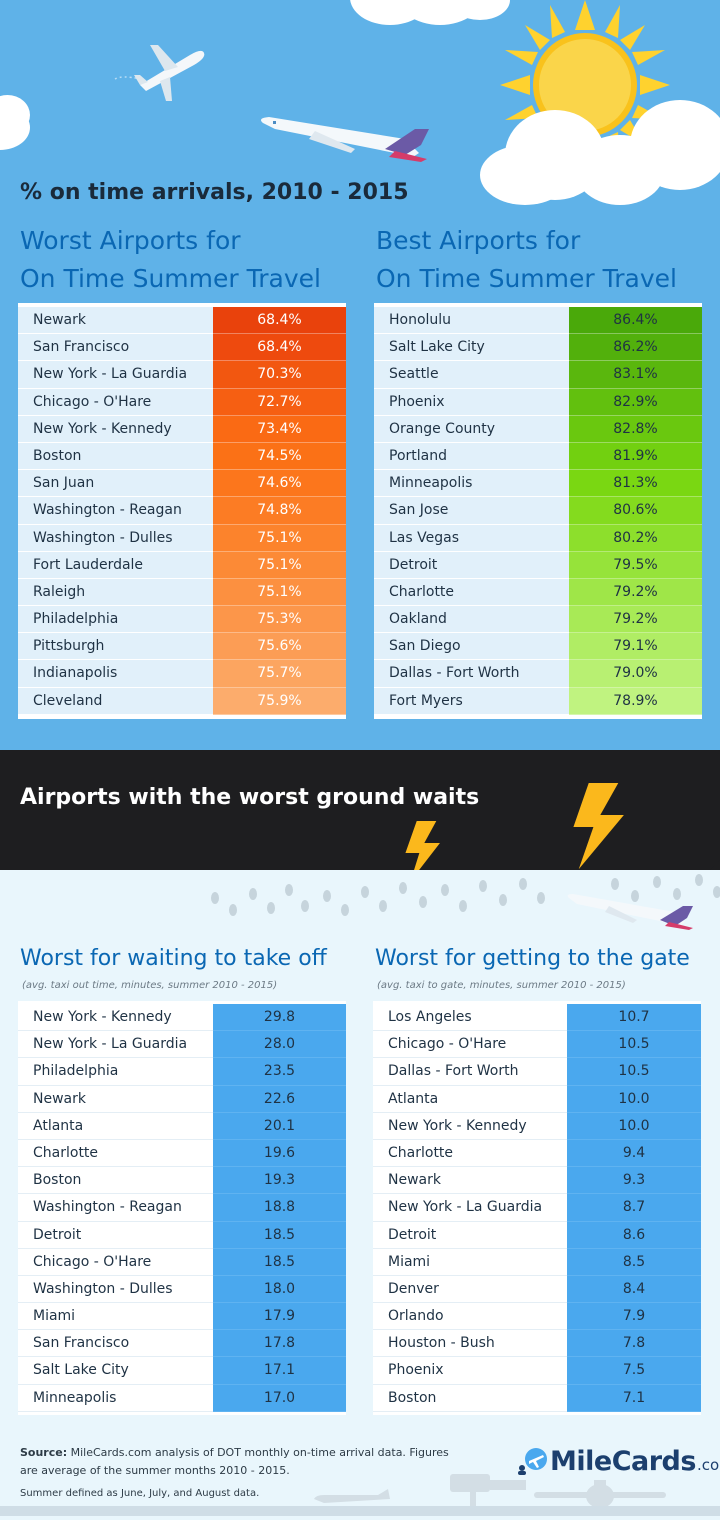 This screenshot has height=1520, width=720. What do you see at coordinates (634, 1289) in the screenshot?
I see `airport-value: 8.4` at bounding box center [634, 1289].